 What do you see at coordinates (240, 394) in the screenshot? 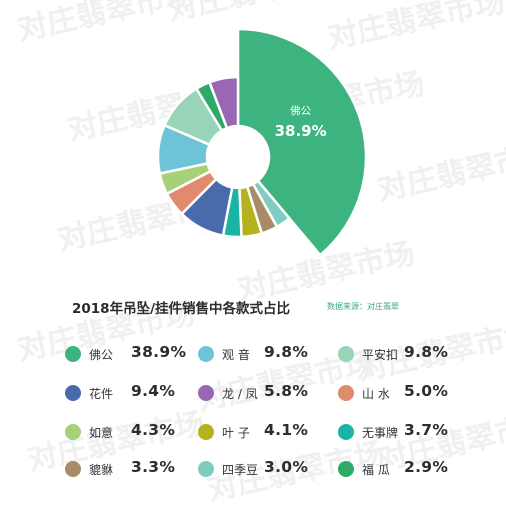
I see `legend-label: 龙 / 凤` at bounding box center [240, 394].